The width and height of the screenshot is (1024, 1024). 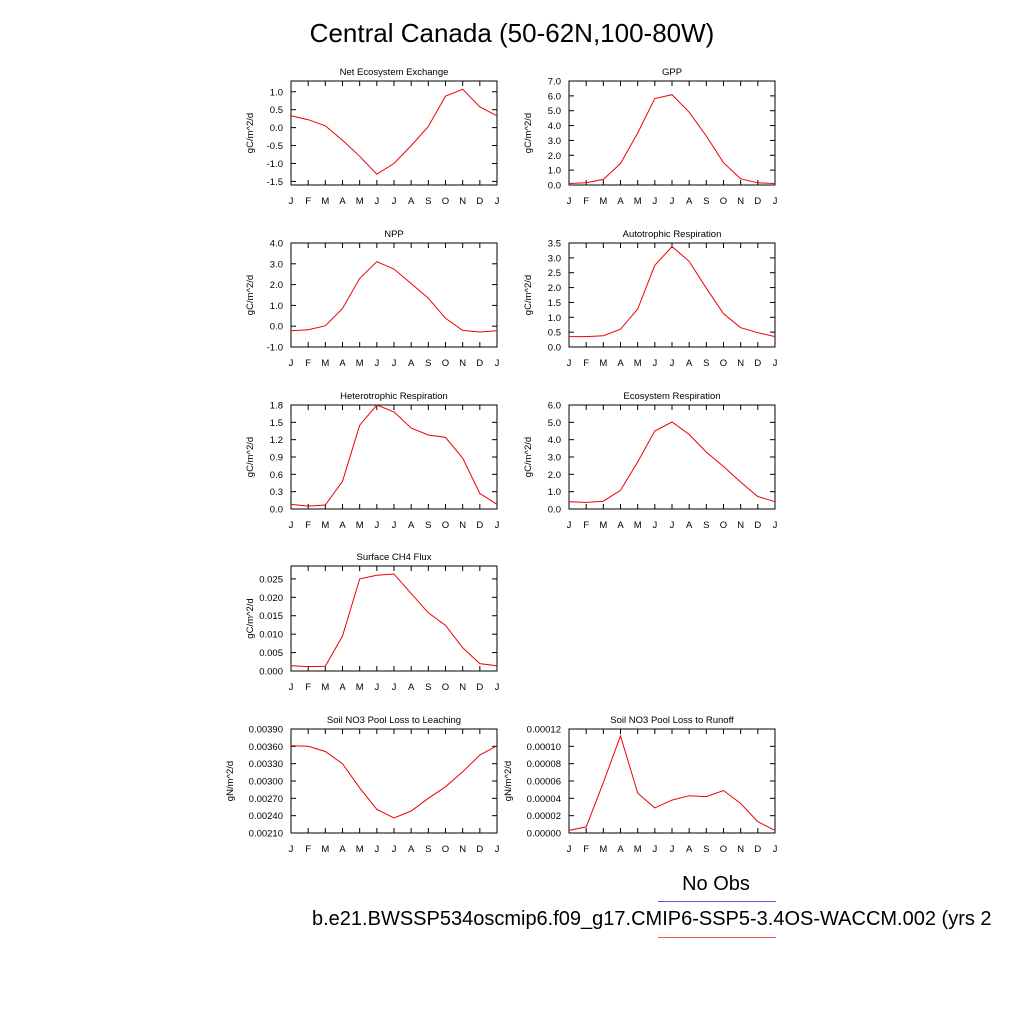 What do you see at coordinates (544, 816) in the screenshot?
I see `y-tick-label: 0.00002` at bounding box center [544, 816].